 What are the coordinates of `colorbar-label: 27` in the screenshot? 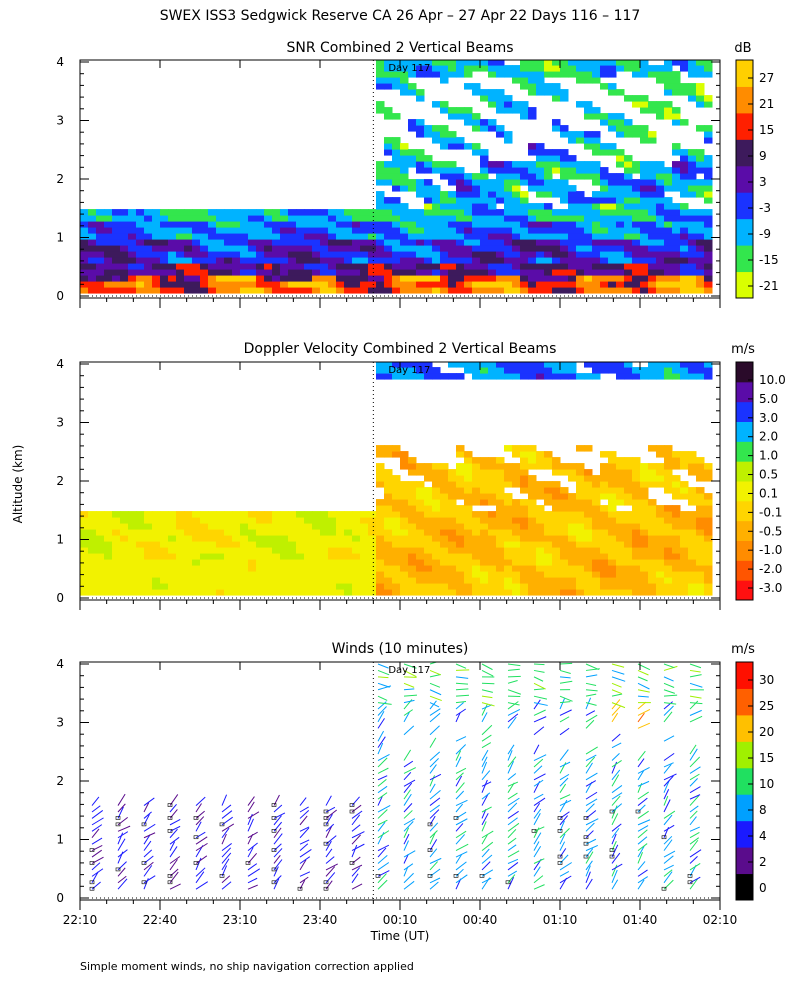 It's located at (766, 78).